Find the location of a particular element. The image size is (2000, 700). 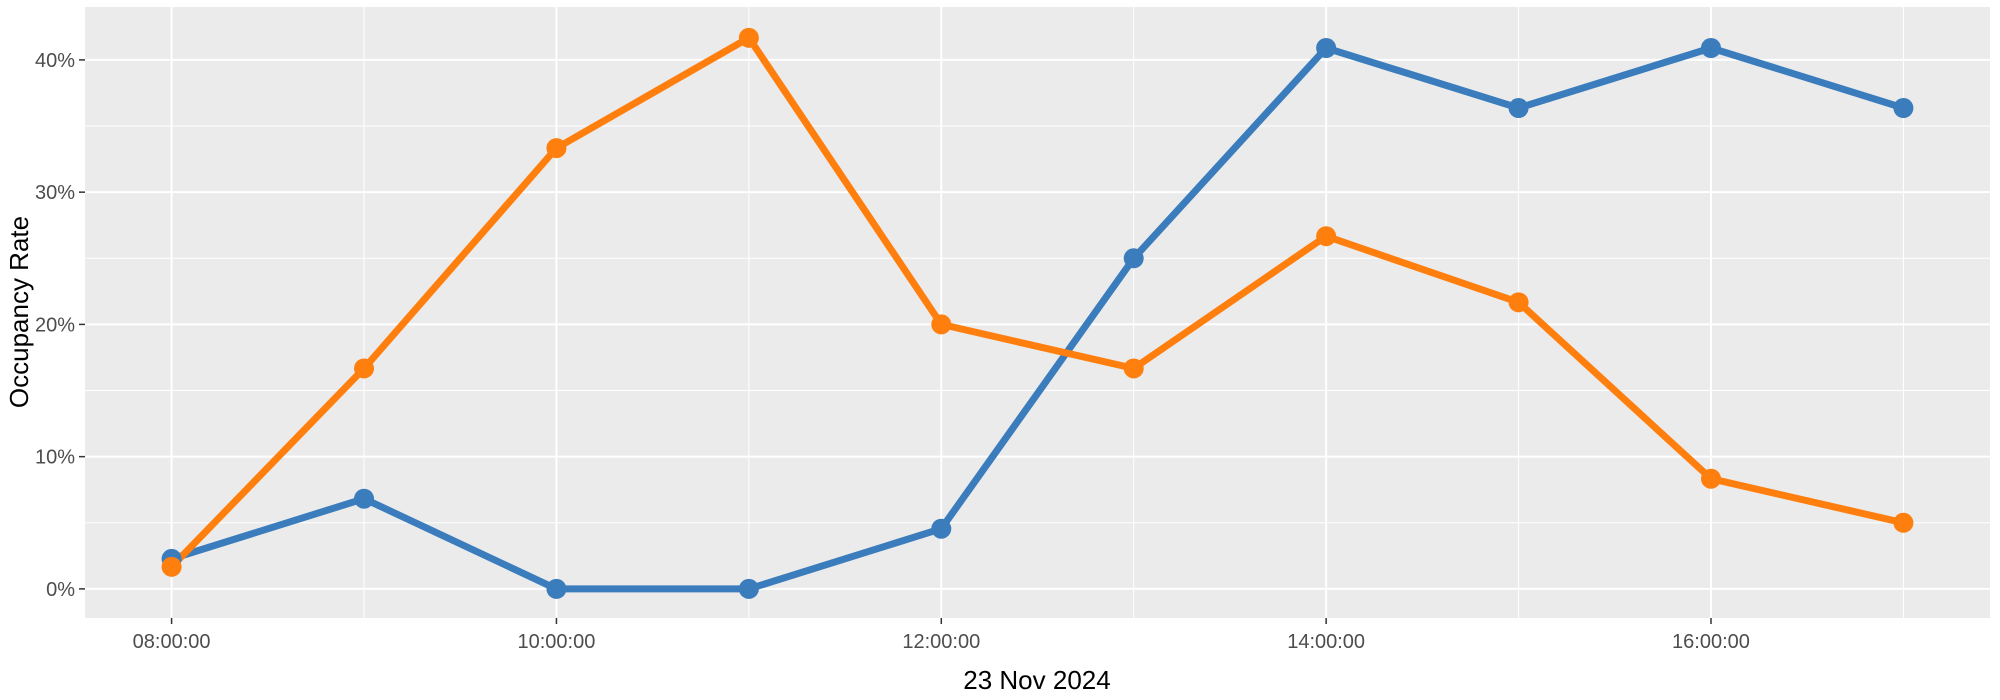

y-tick-label: 20% is located at coordinates (55, 325).